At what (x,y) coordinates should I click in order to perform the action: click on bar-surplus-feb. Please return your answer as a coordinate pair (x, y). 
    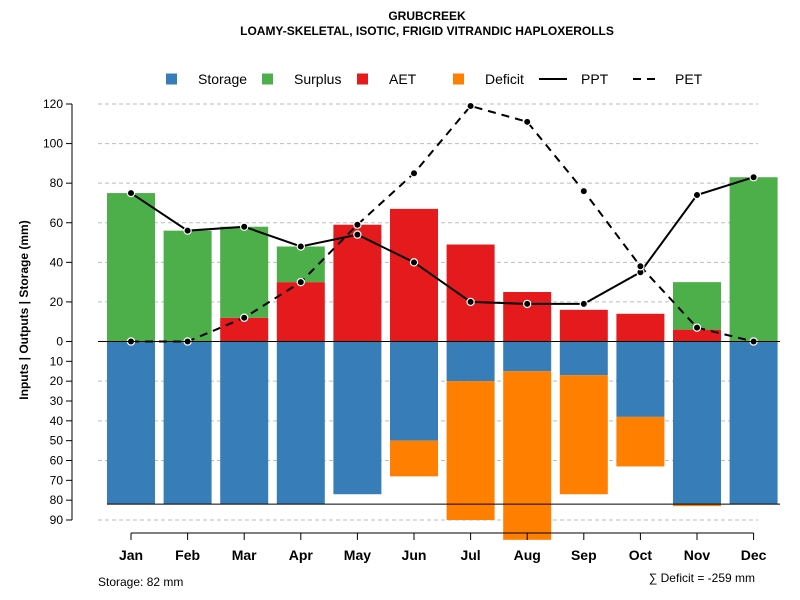
    Looking at the image, I should click on (187, 286).